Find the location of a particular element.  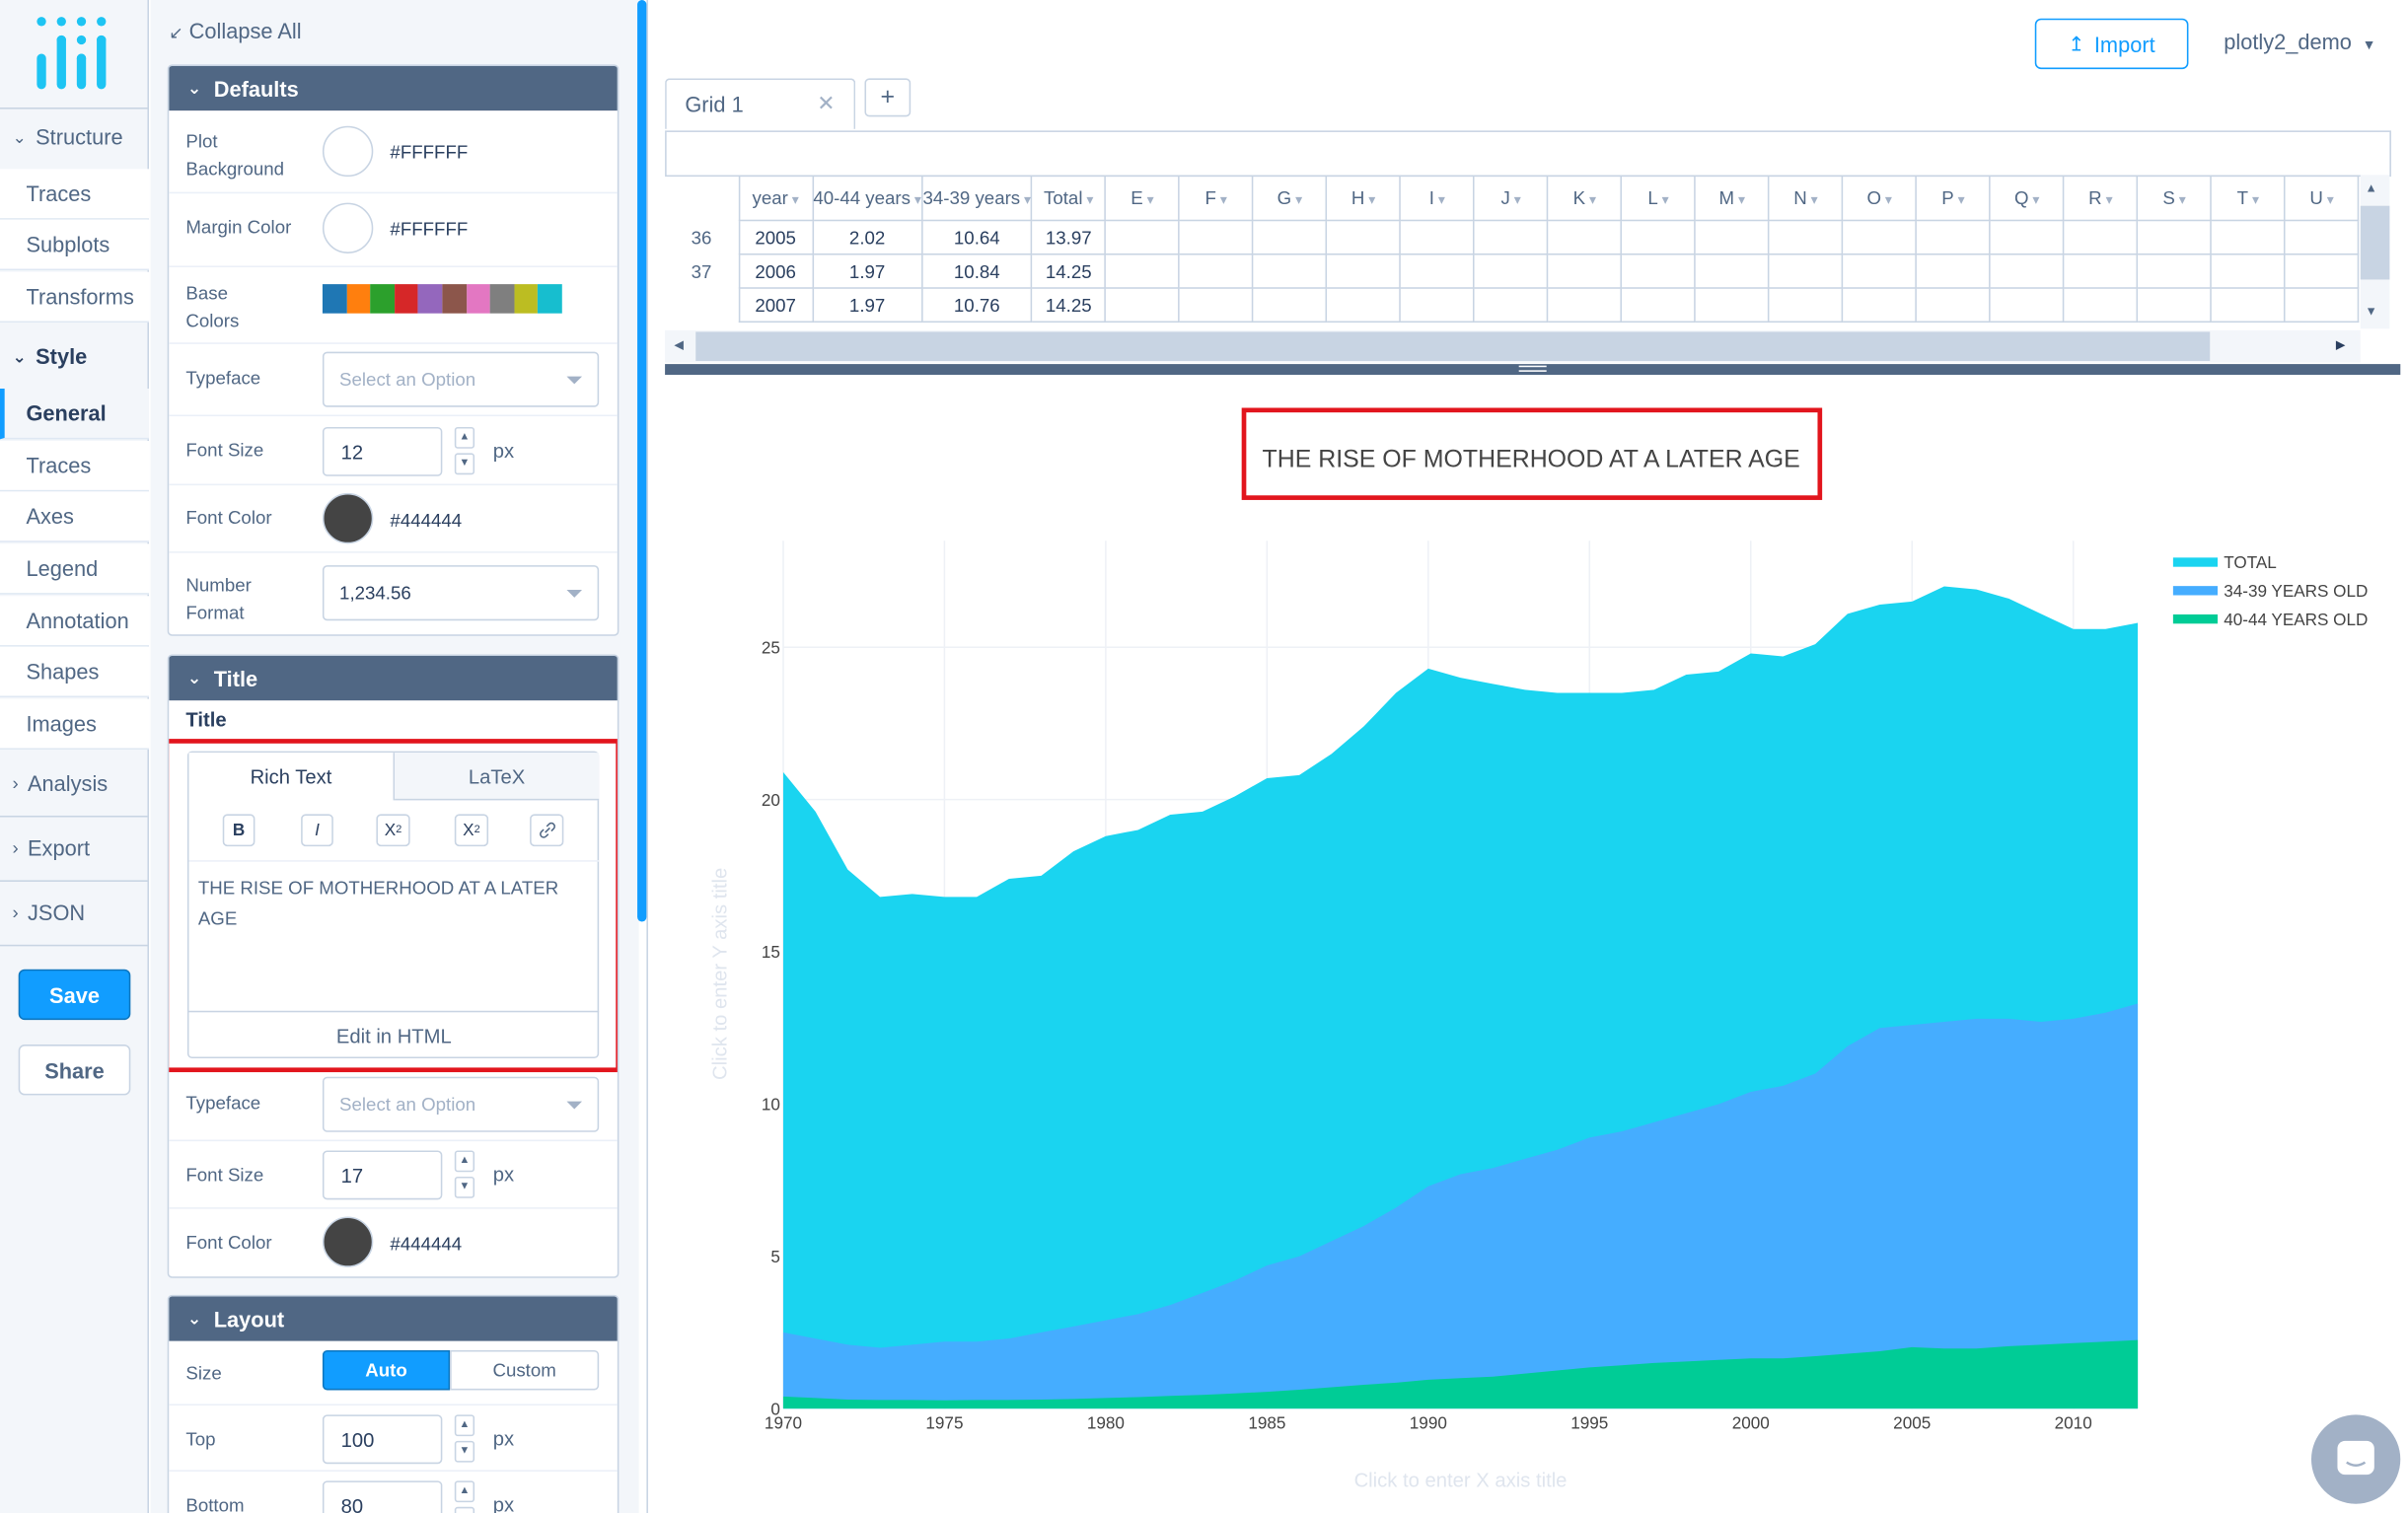

title-header: ⌄ Title is located at coordinates (393, 678).